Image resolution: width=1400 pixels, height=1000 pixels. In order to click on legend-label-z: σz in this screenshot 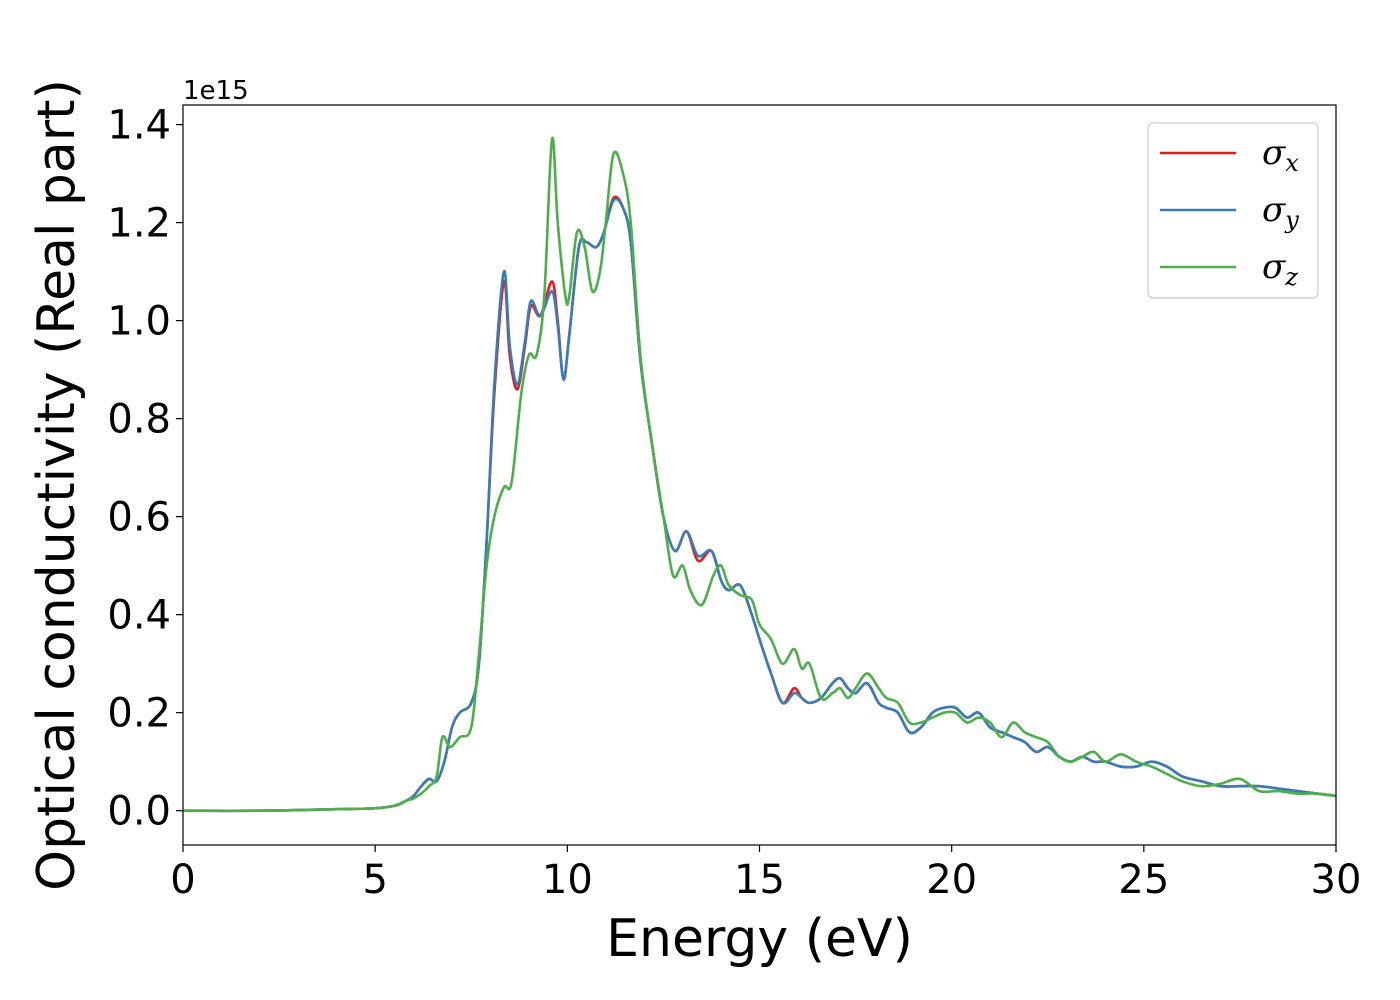, I will do `click(1280, 269)`.